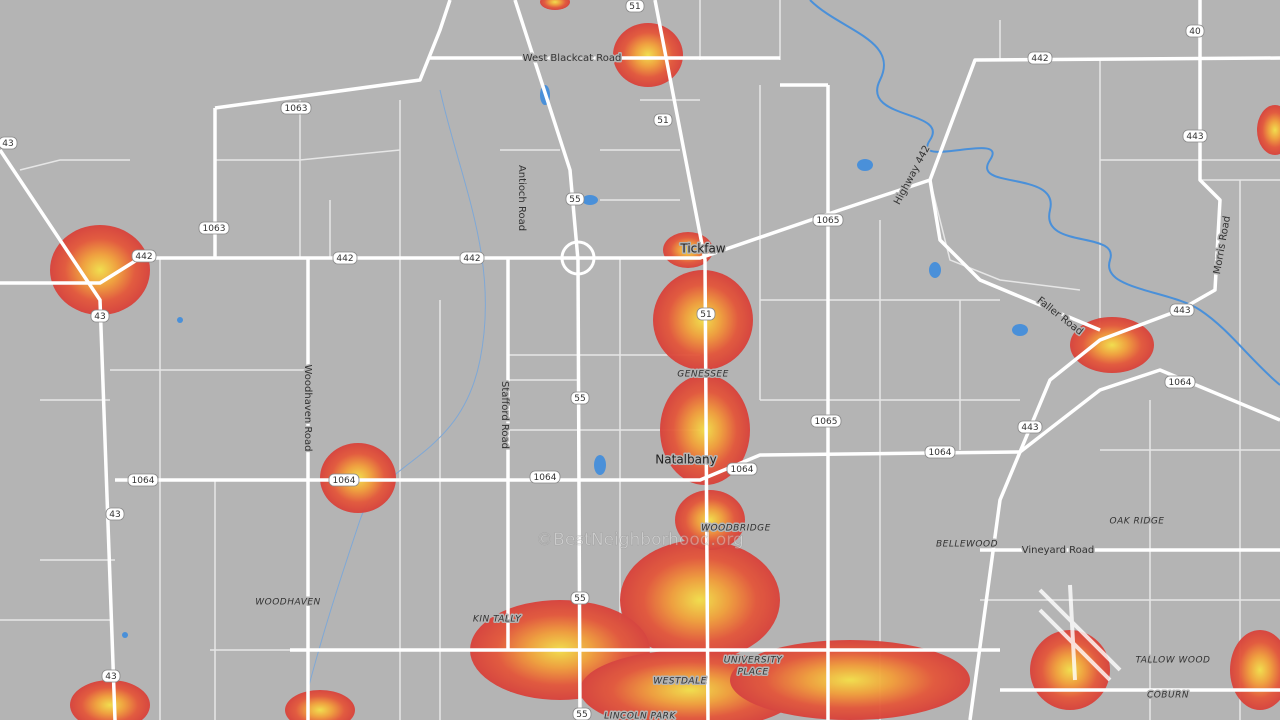 This screenshot has height=720, width=1280. Describe the element at coordinates (640, 716) in the screenshot. I see `place-label: LINCOLN PARK` at that location.